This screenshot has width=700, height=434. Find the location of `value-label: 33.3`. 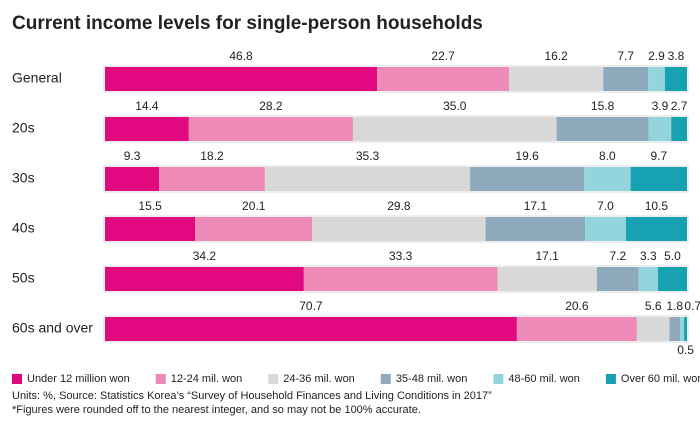

value-label: 33.3 is located at coordinates (401, 256).